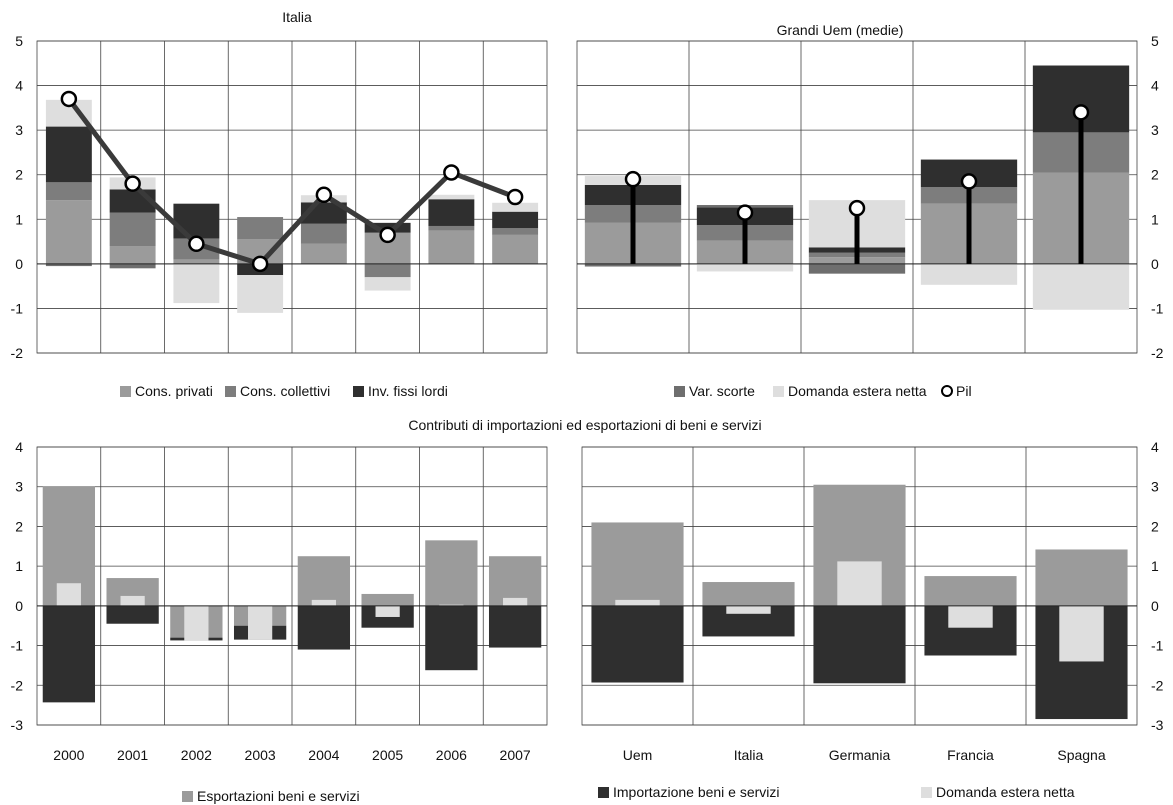 The image size is (1173, 805). What do you see at coordinates (174, 391) in the screenshot?
I see `legend-label-cons-privati: Cons. privati` at bounding box center [174, 391].